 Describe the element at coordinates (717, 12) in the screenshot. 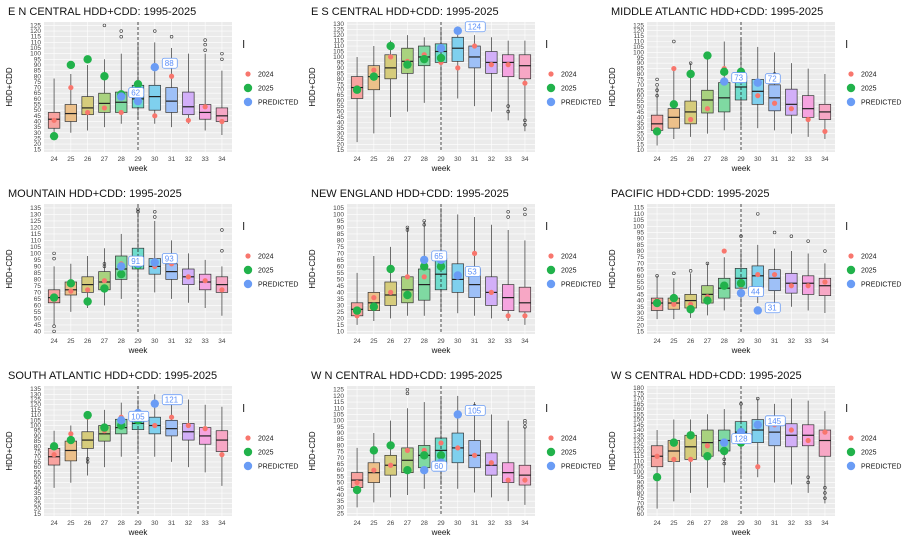

I see `chart-title: MIDDLE ATLANTIC HDD+CDD: 1995-2025` at that location.